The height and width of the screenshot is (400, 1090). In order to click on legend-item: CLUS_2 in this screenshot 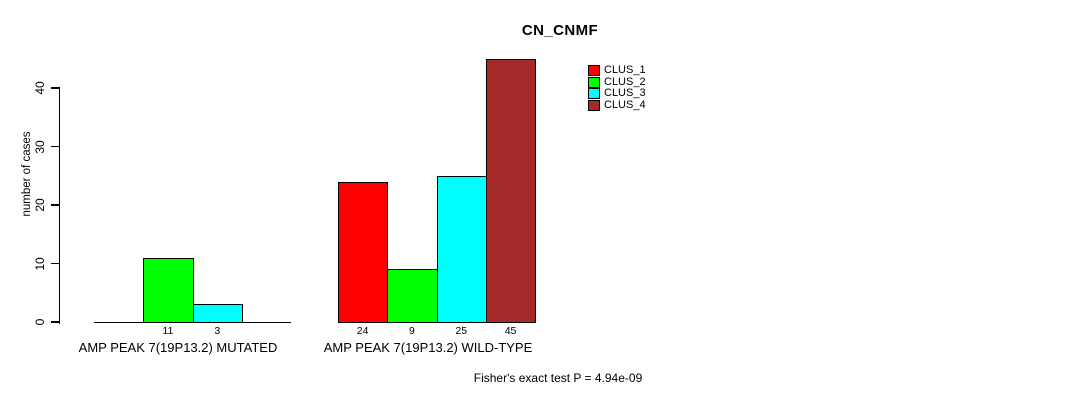, I will do `click(617, 82)`.